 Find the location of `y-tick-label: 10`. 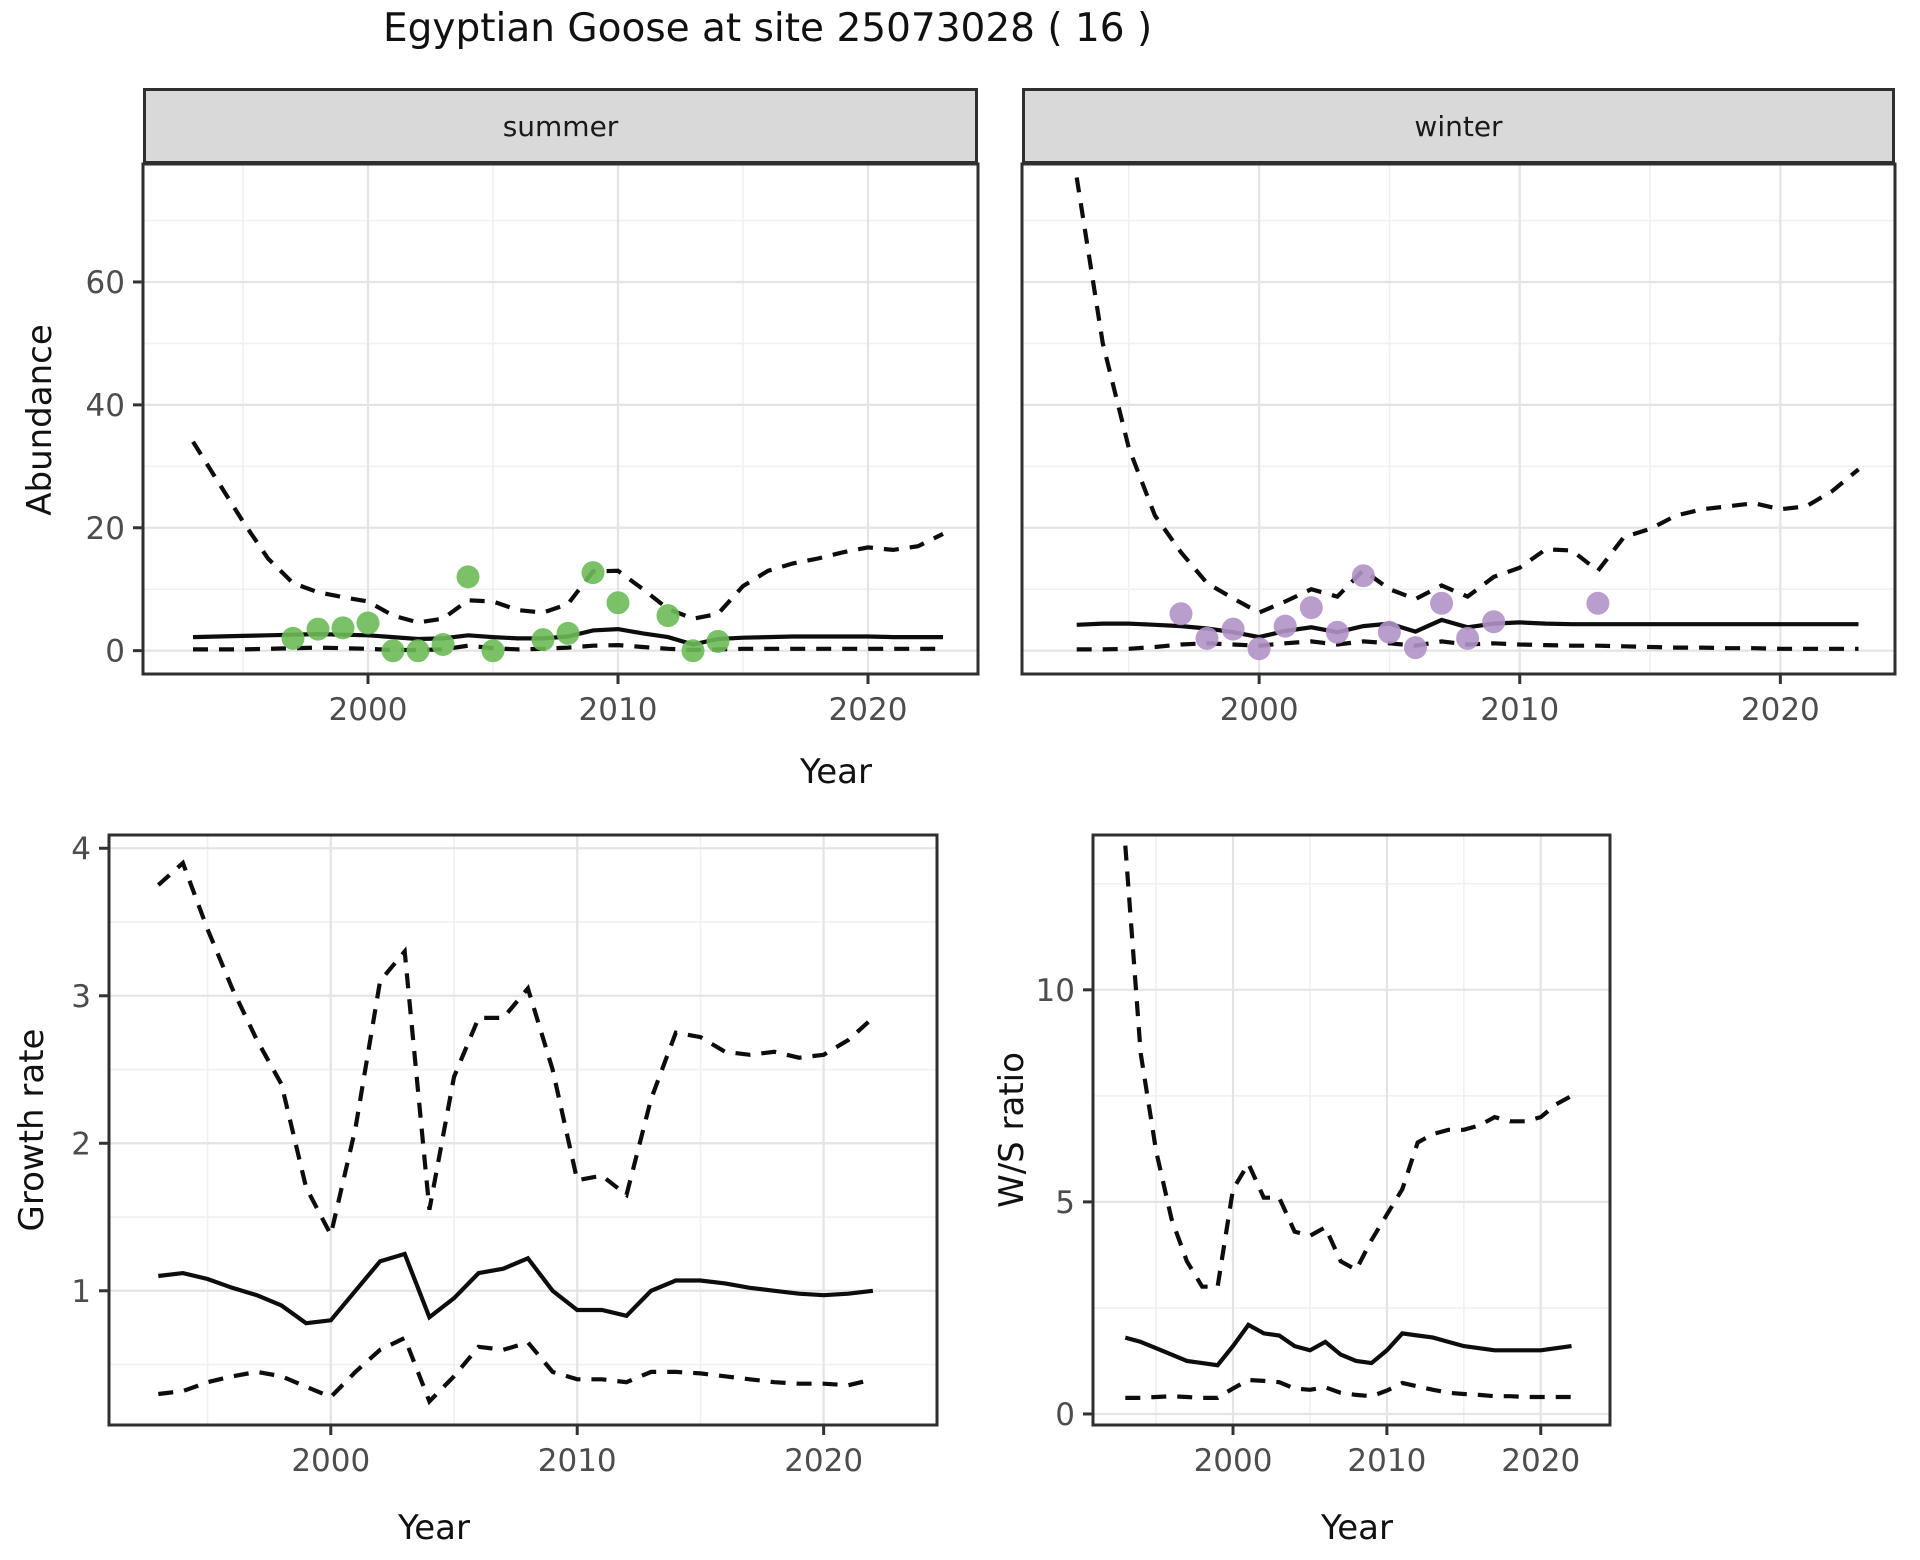

y-tick-label: 10 is located at coordinates (1055, 991).